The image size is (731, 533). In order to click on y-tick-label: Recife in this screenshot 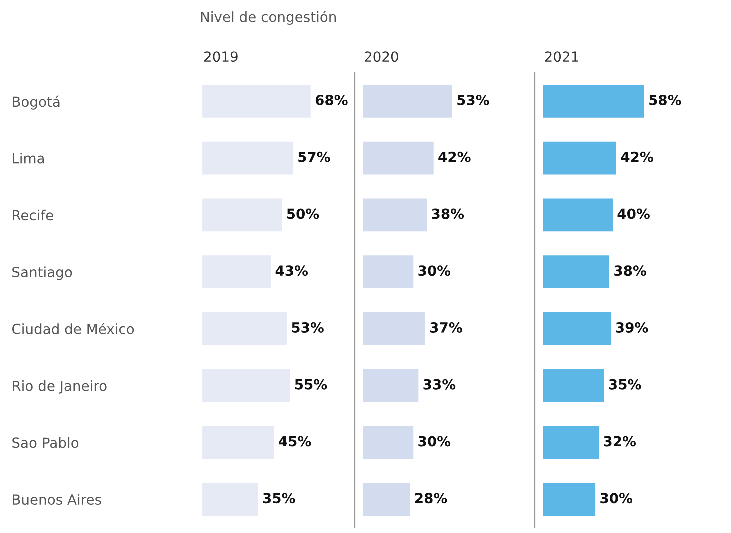, I will do `click(33, 215)`.